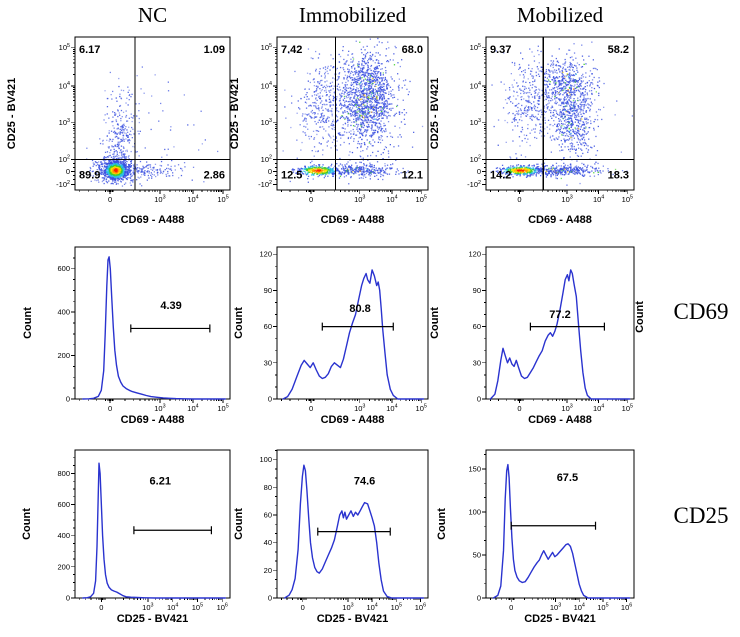 This screenshot has height=637, width=740. I want to click on quadrant-percentage-lower-left: 14.2, so click(500, 175).